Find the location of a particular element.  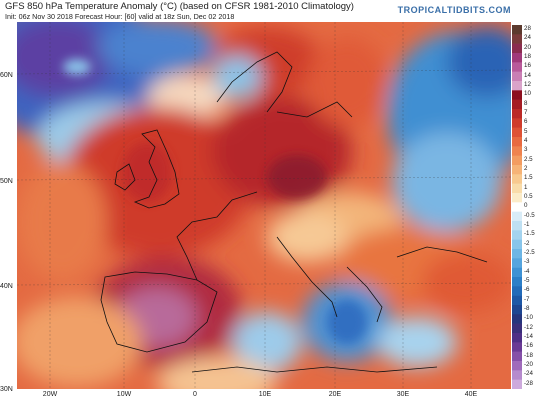

colorbar-label: 12 is located at coordinates (527, 84).